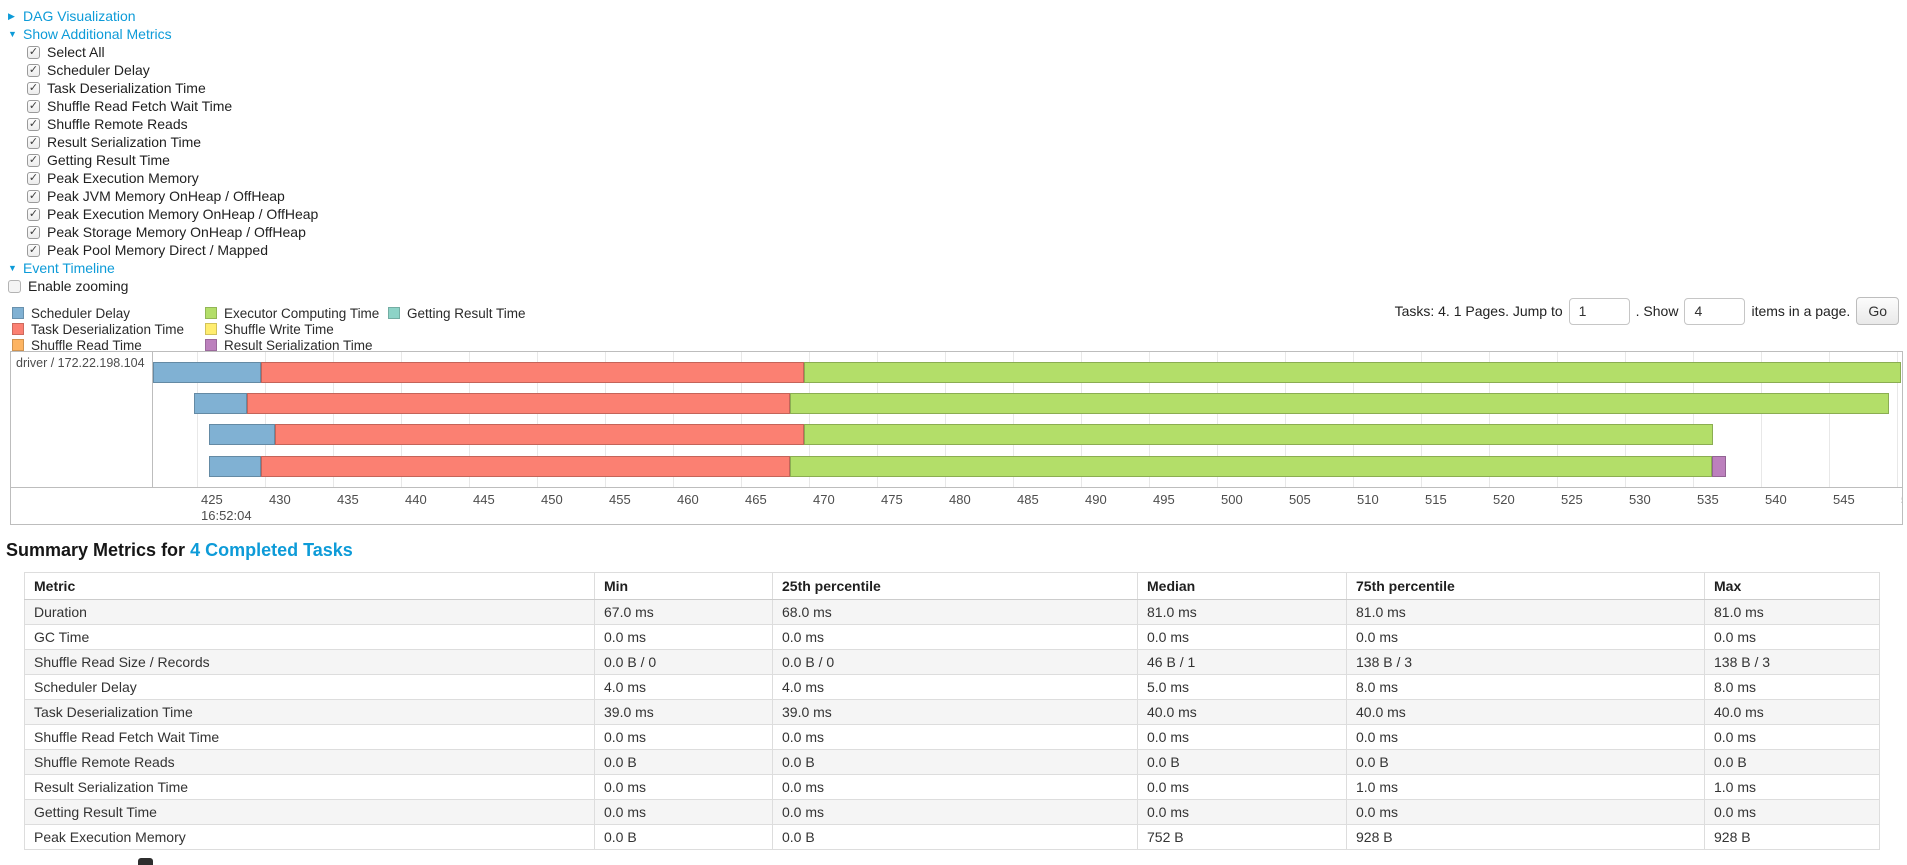 This screenshot has width=1907, height=865. I want to click on metric-checkbox-row: ✓ Getting Result Time, so click(172, 160).